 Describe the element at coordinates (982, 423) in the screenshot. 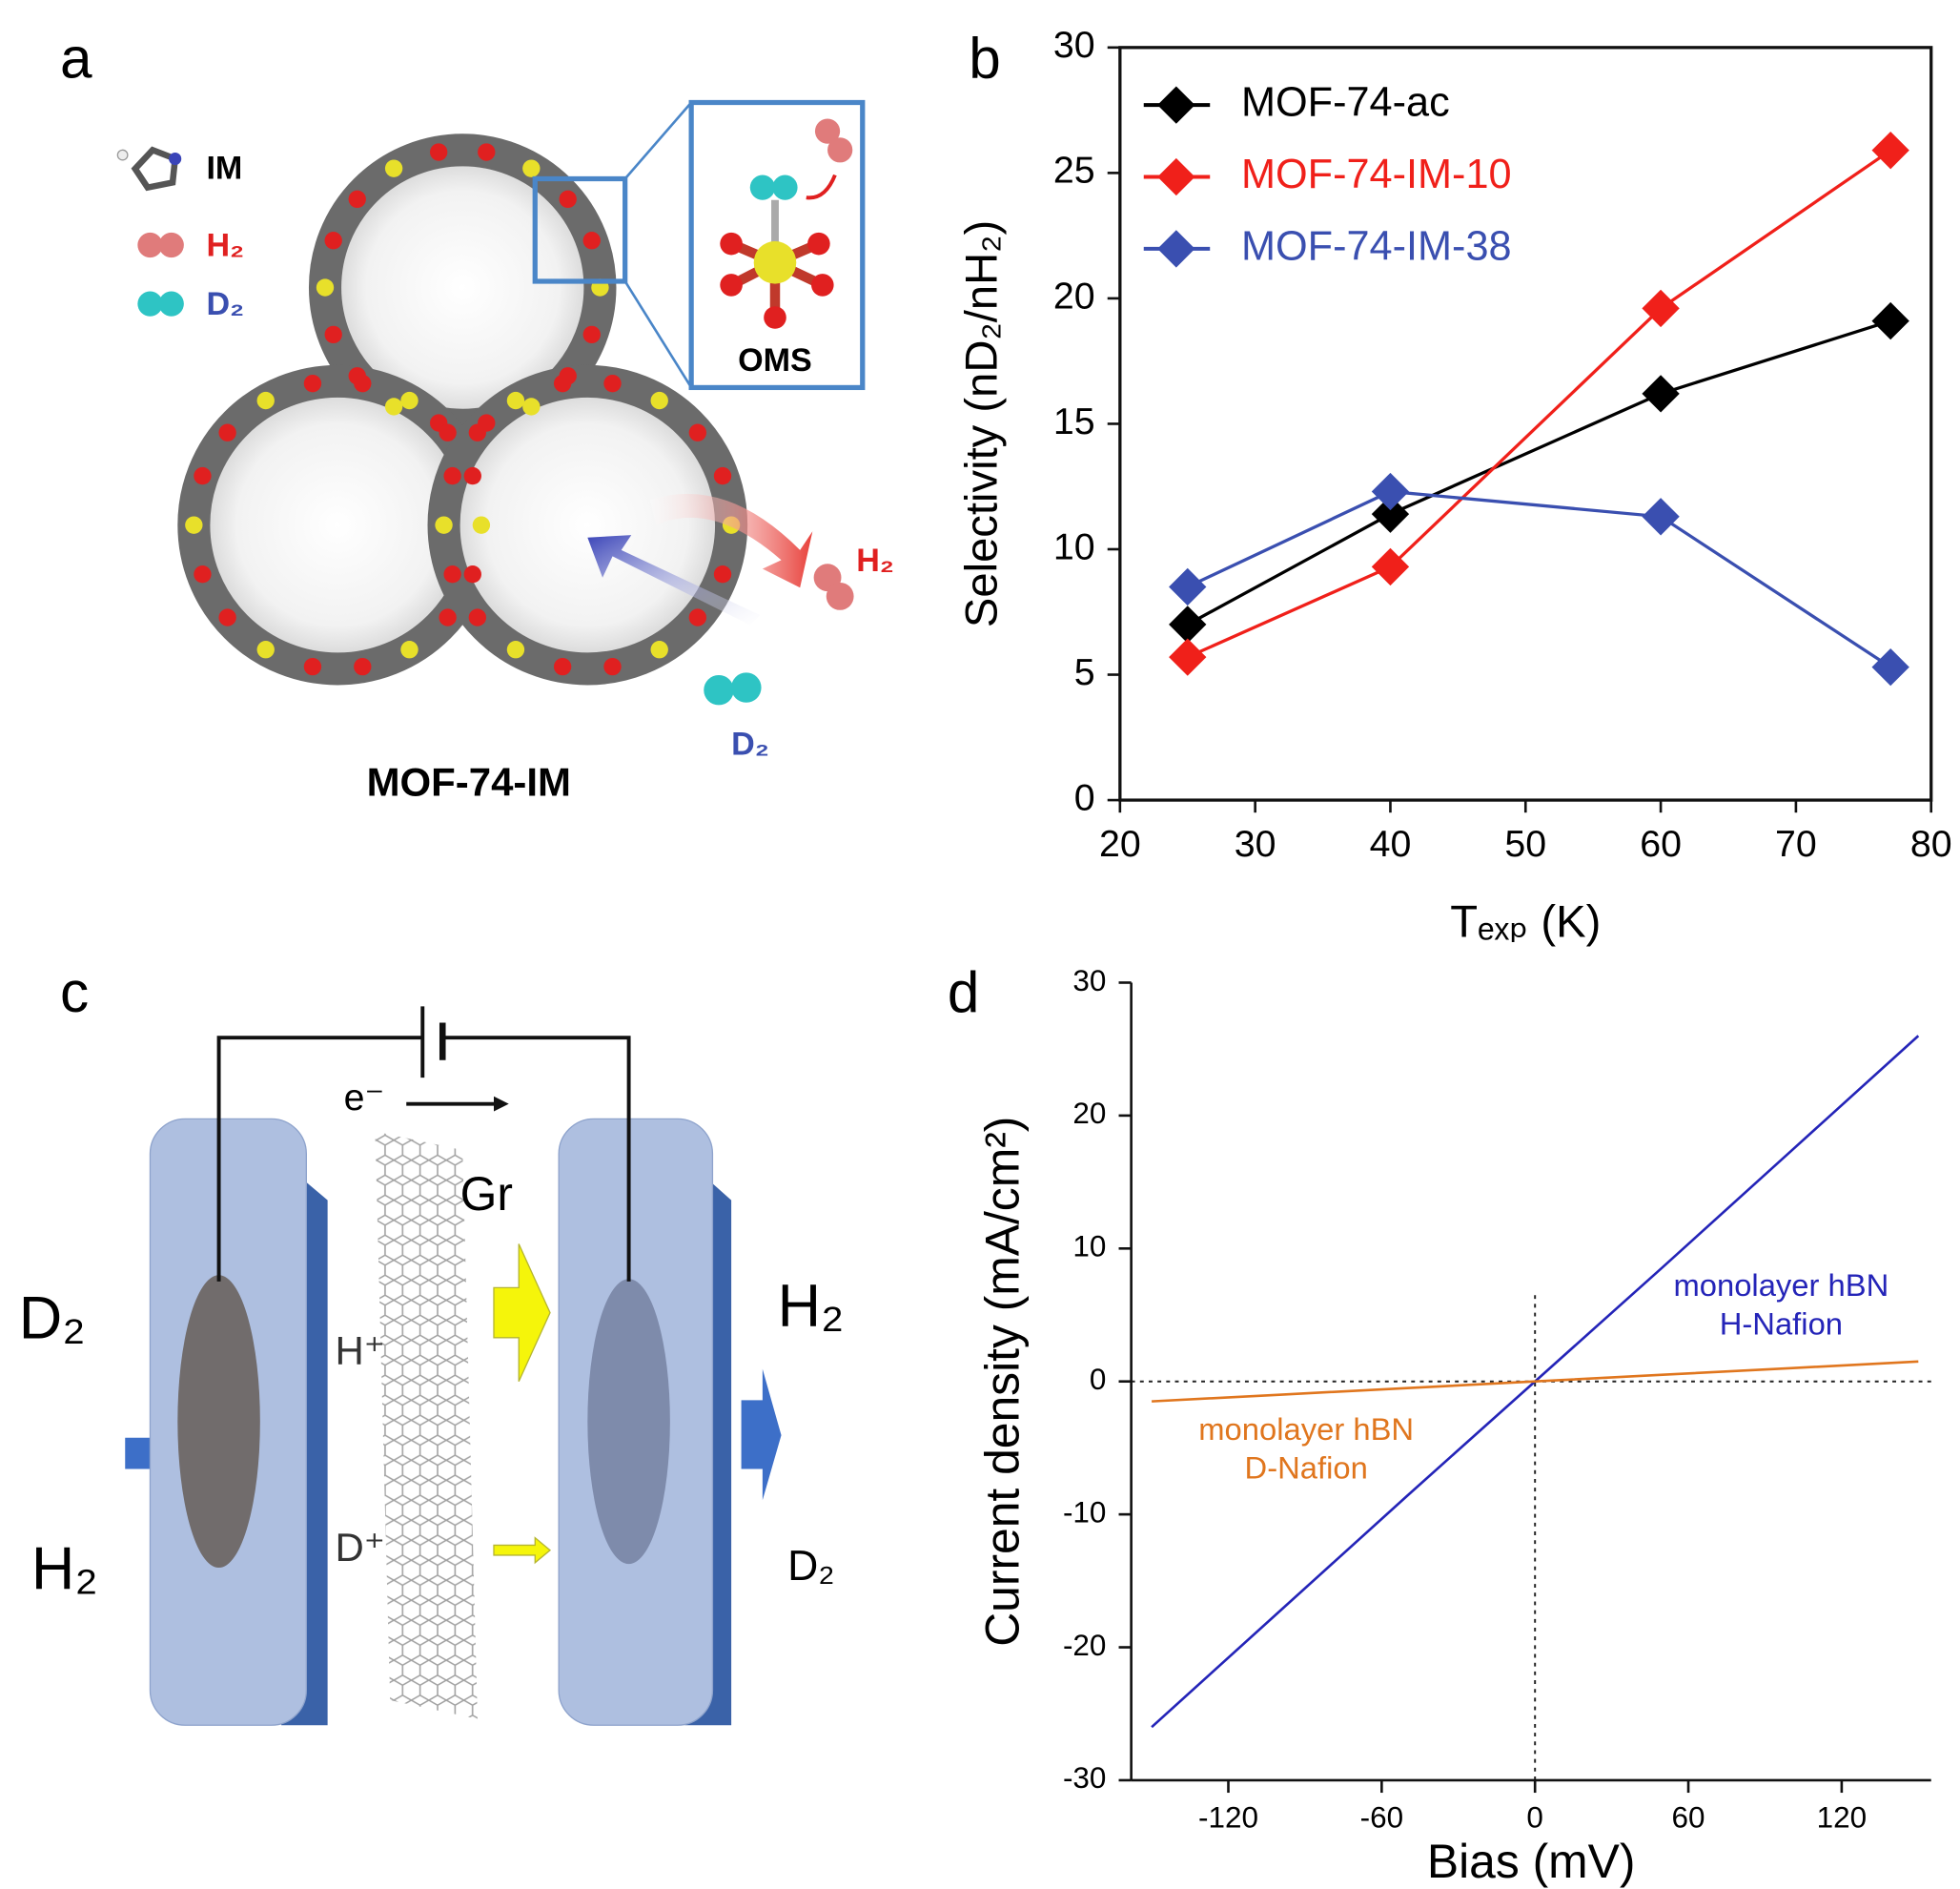

I see `y-axis-label: Selectivity (nD₂/nH₂)` at that location.